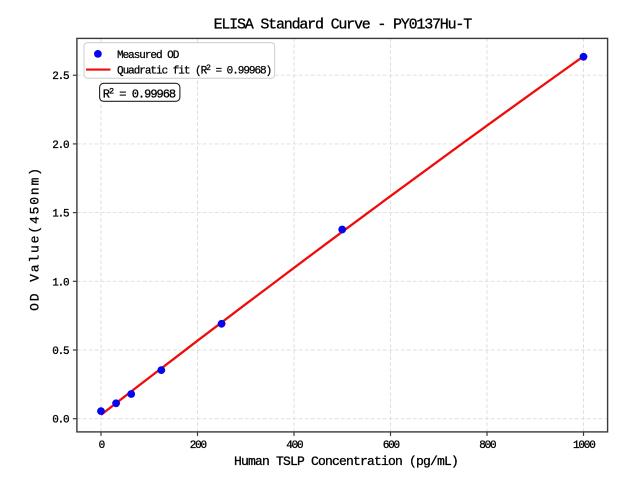  I want to click on svg-text: R2 = 0.99968, so click(139, 94).